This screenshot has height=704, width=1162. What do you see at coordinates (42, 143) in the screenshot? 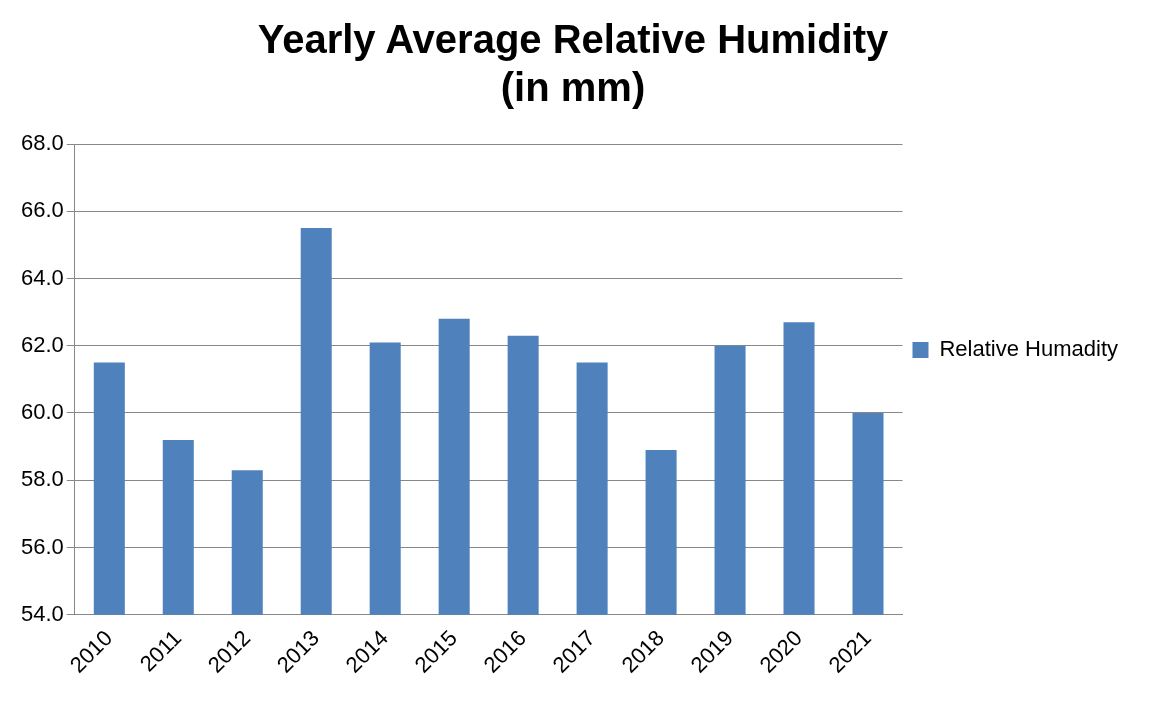
I see `y-tick-label: 68.0` at bounding box center [42, 143].